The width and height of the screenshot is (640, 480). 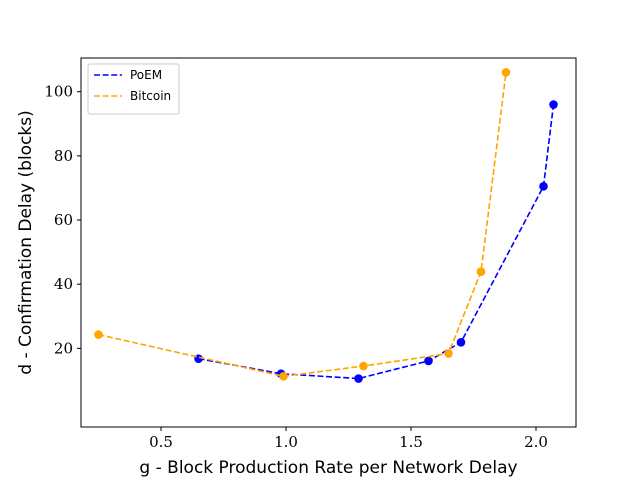 What do you see at coordinates (58, 92) in the screenshot?
I see `y-tick-label: 100` at bounding box center [58, 92].